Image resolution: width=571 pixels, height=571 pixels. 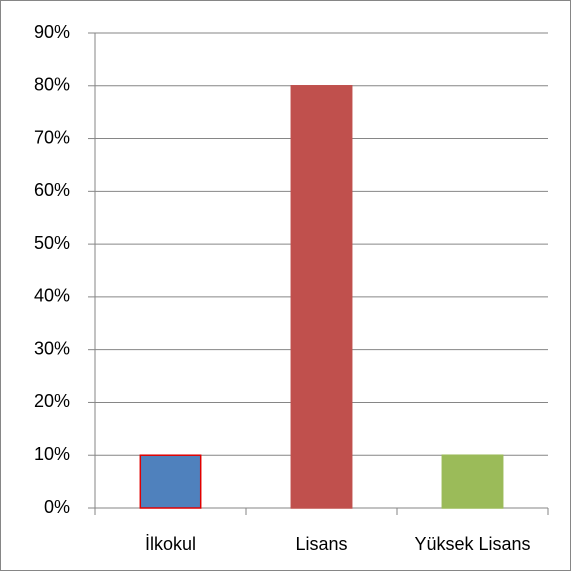 What do you see at coordinates (52, 401) in the screenshot?
I see `y-tick-label: 20%` at bounding box center [52, 401].